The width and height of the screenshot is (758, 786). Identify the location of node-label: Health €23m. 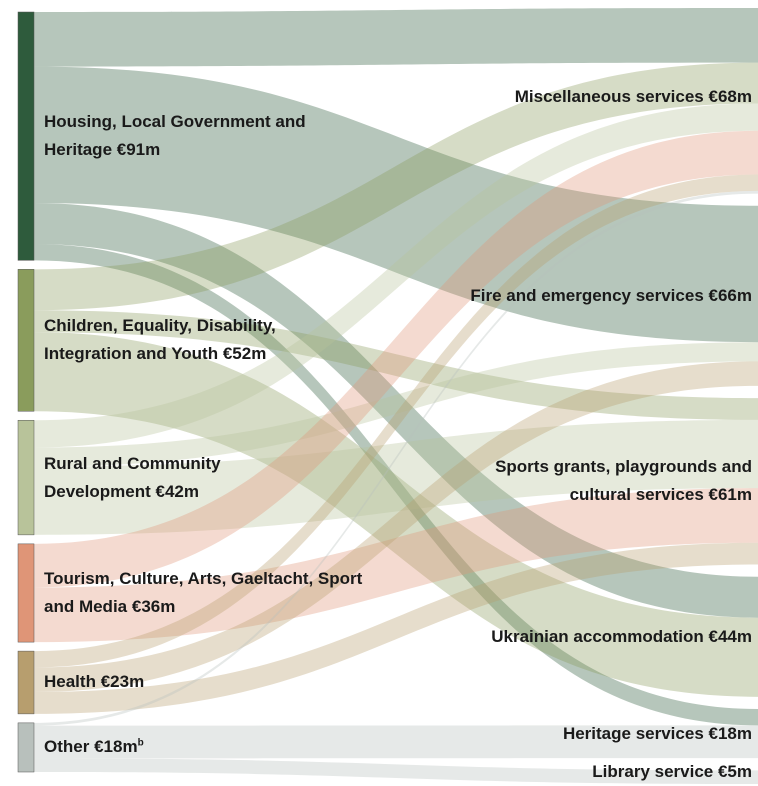
(94, 682).